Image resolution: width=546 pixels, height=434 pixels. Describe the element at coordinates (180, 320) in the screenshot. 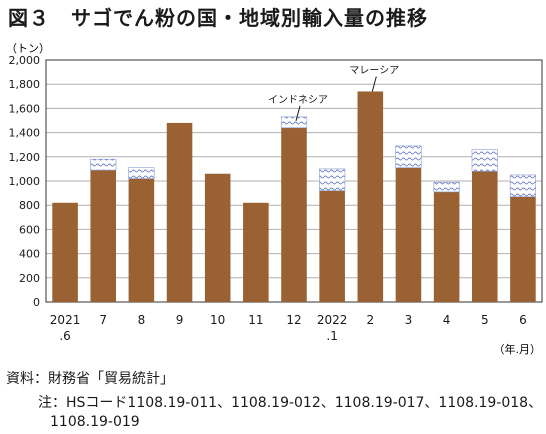

I see `x-tick-label: 9` at that location.